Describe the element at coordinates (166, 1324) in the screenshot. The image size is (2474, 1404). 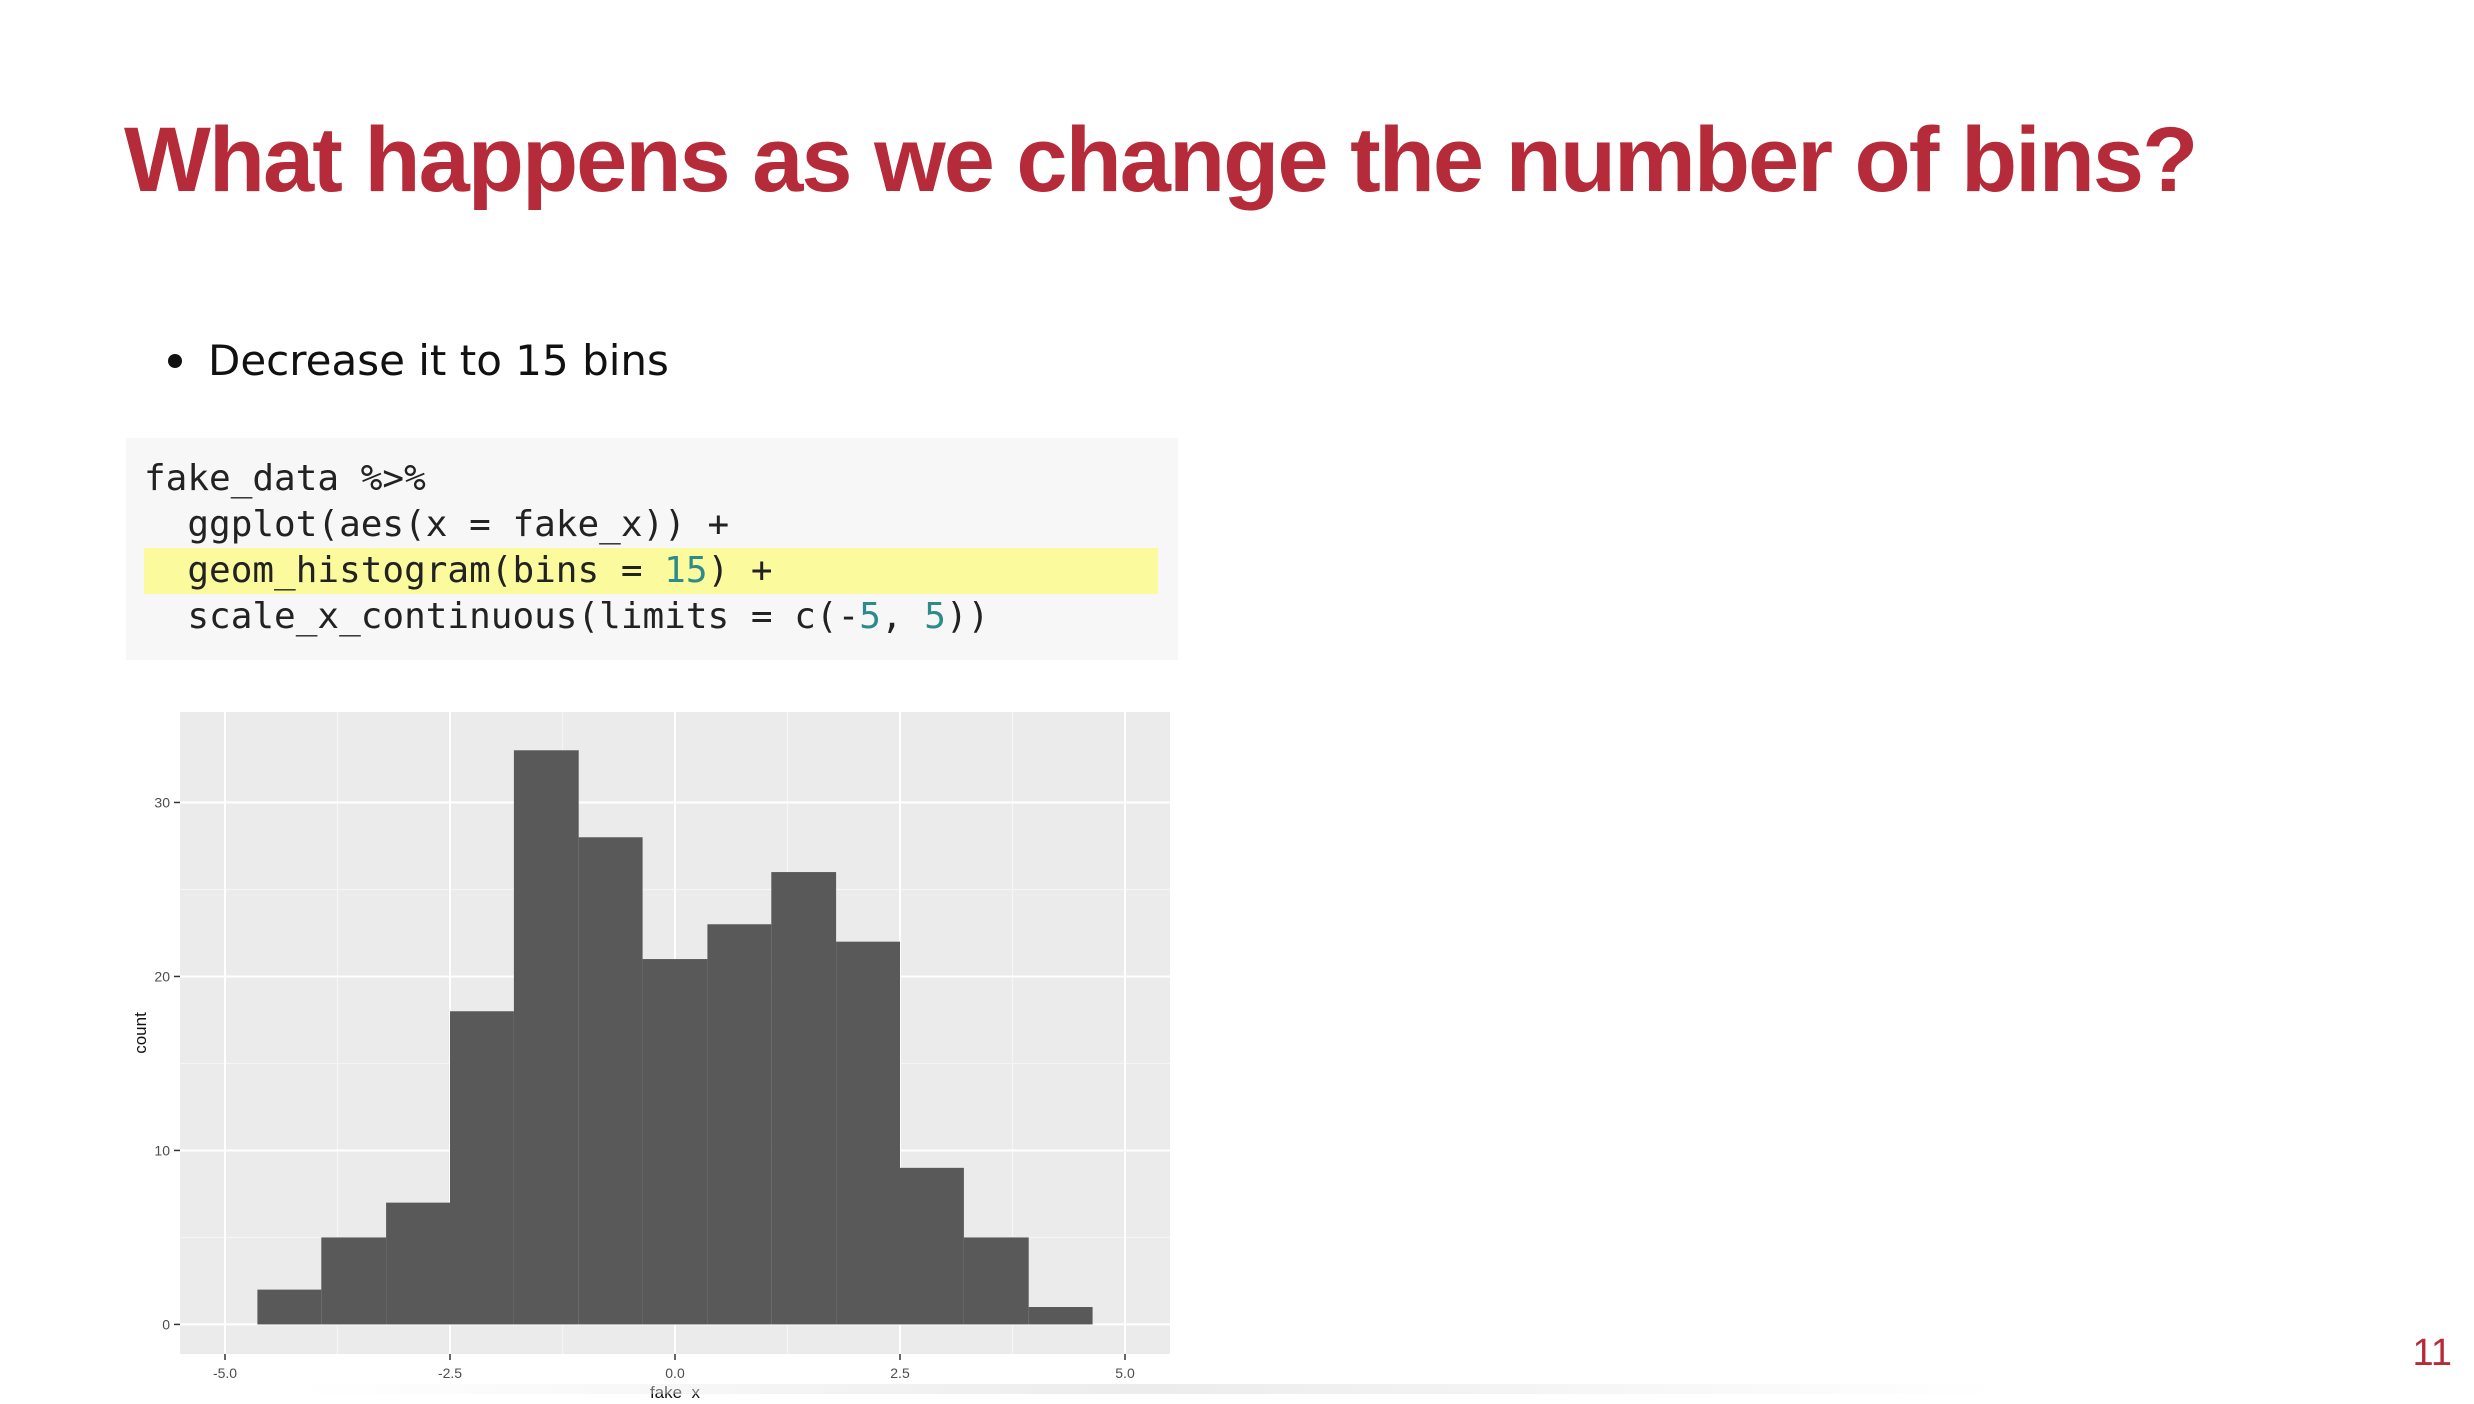
I see `y-tick-label: 0` at that location.